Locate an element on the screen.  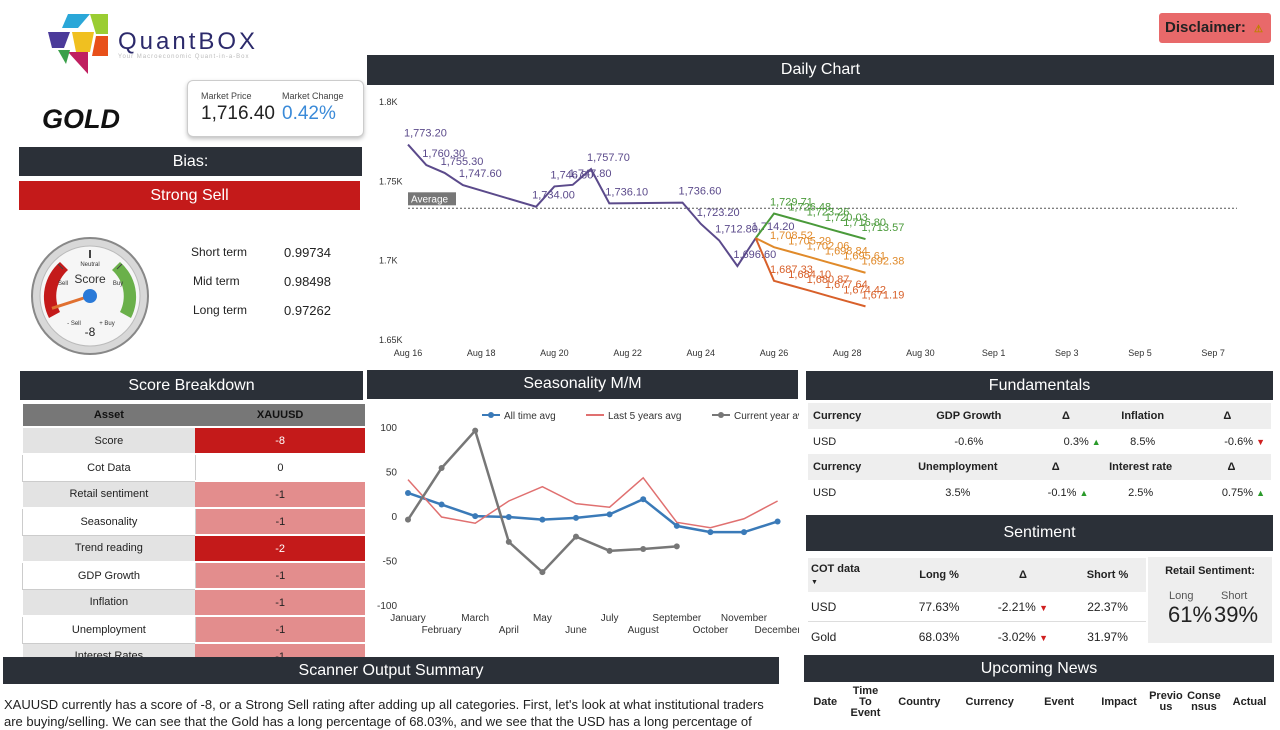
data-label: 1,729.71 is located at coordinates (791, 203).